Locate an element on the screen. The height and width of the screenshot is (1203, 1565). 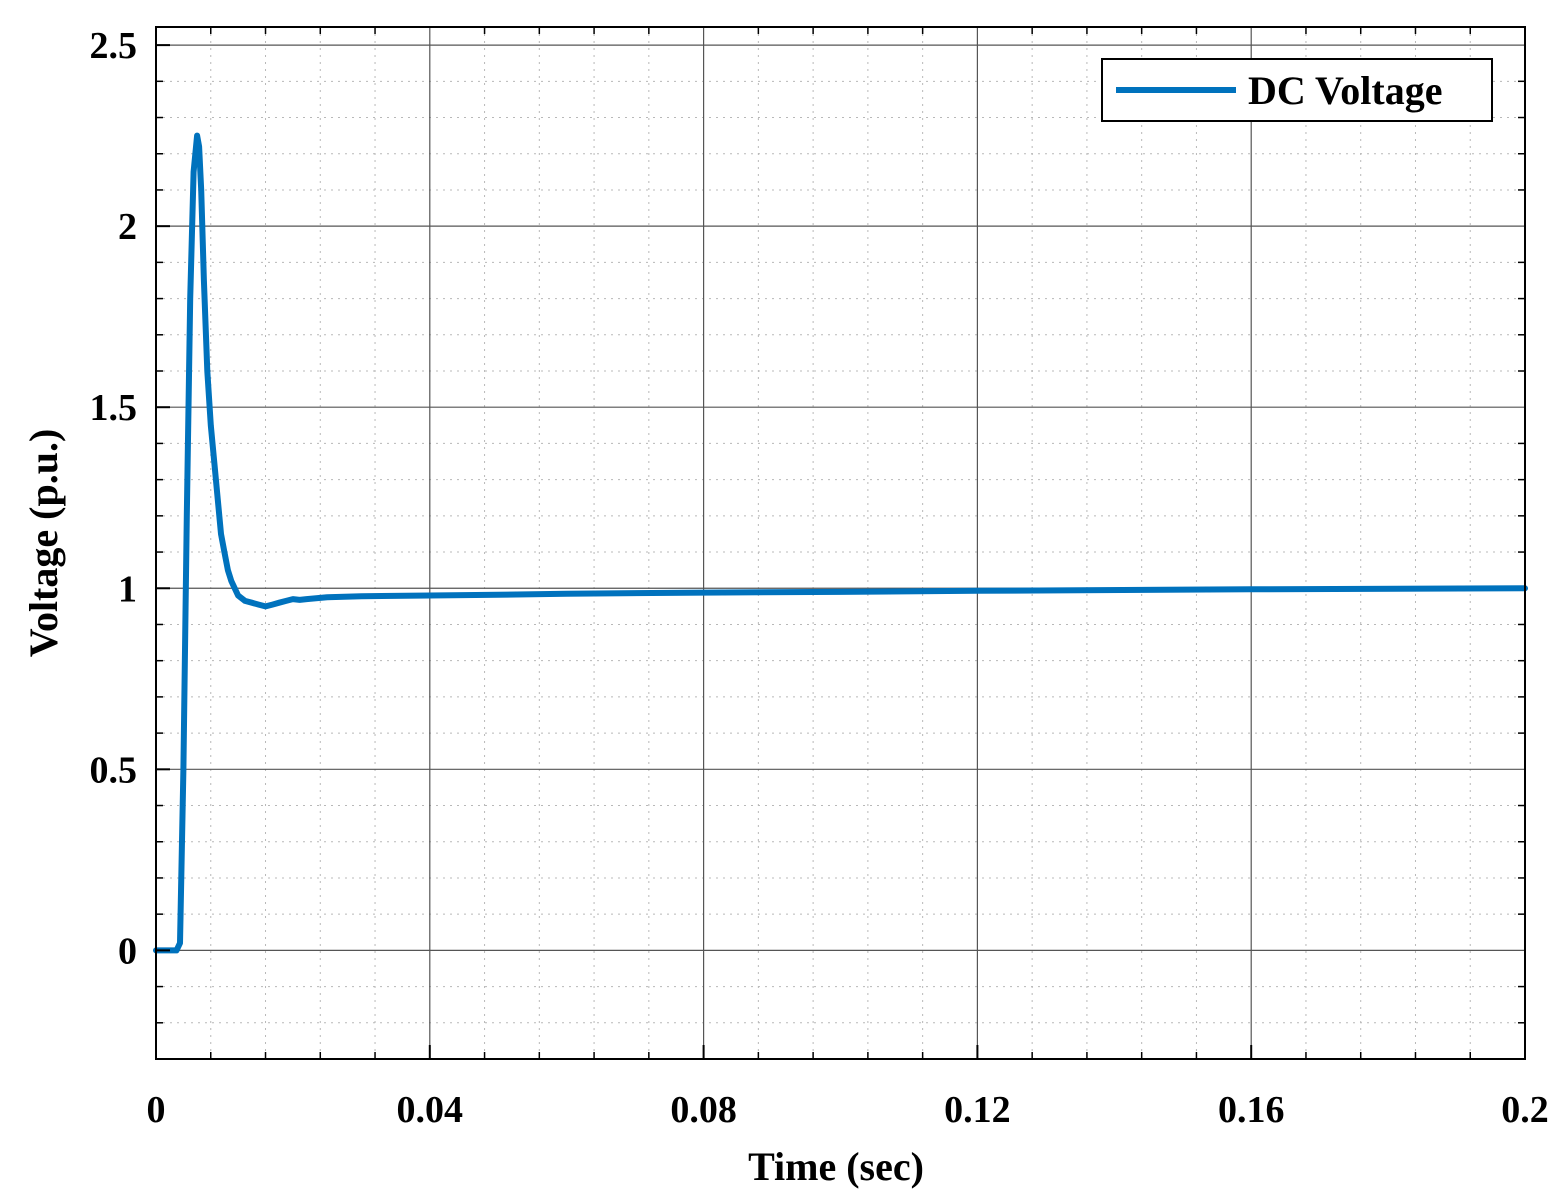
x-axis-title: Time (sec) is located at coordinates (836, 1166).